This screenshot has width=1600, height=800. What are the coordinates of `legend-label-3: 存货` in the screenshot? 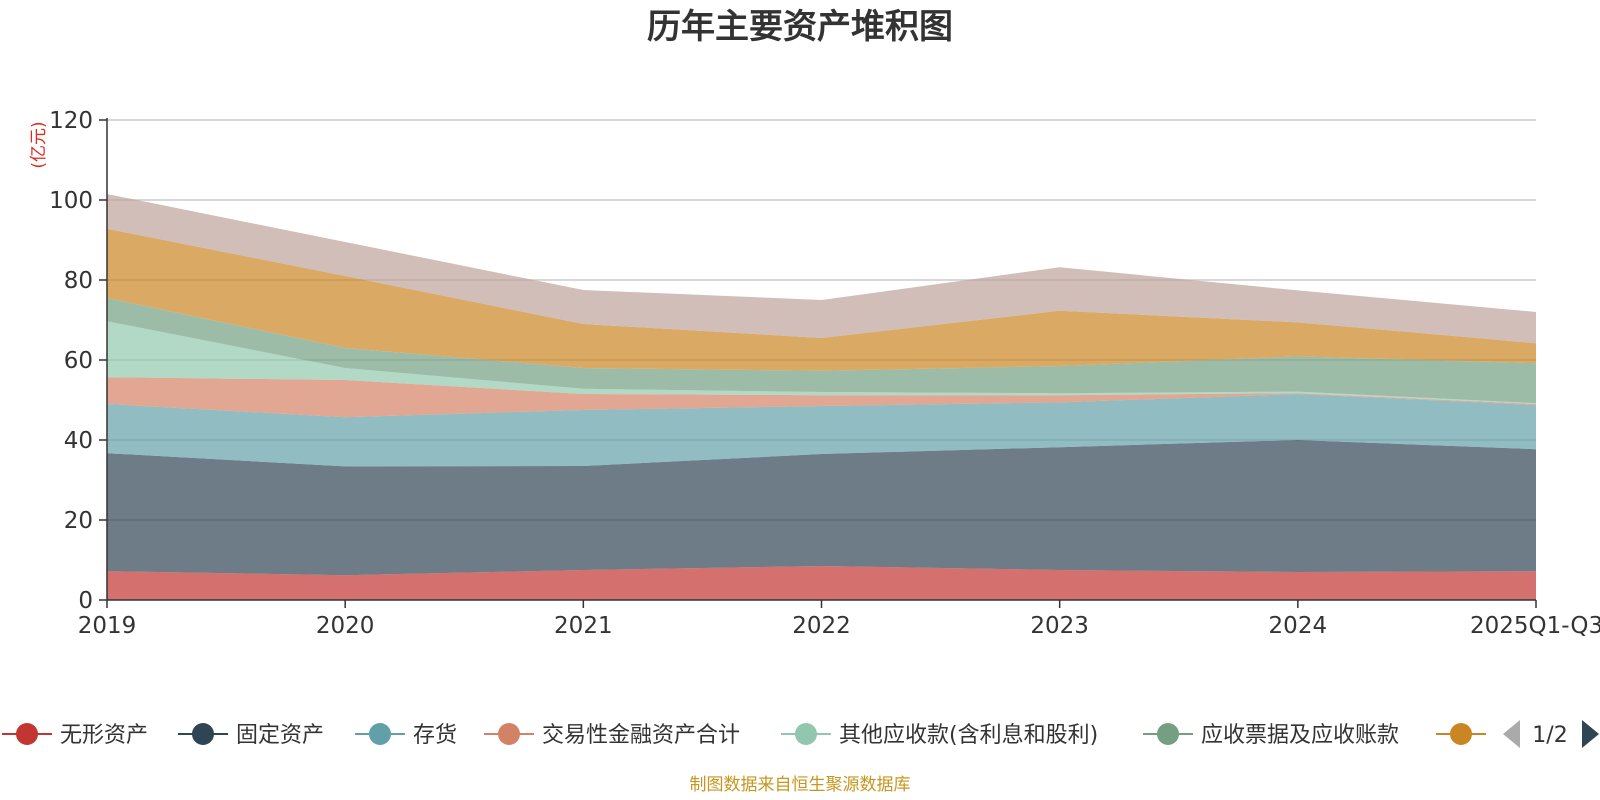 It's located at (435, 735).